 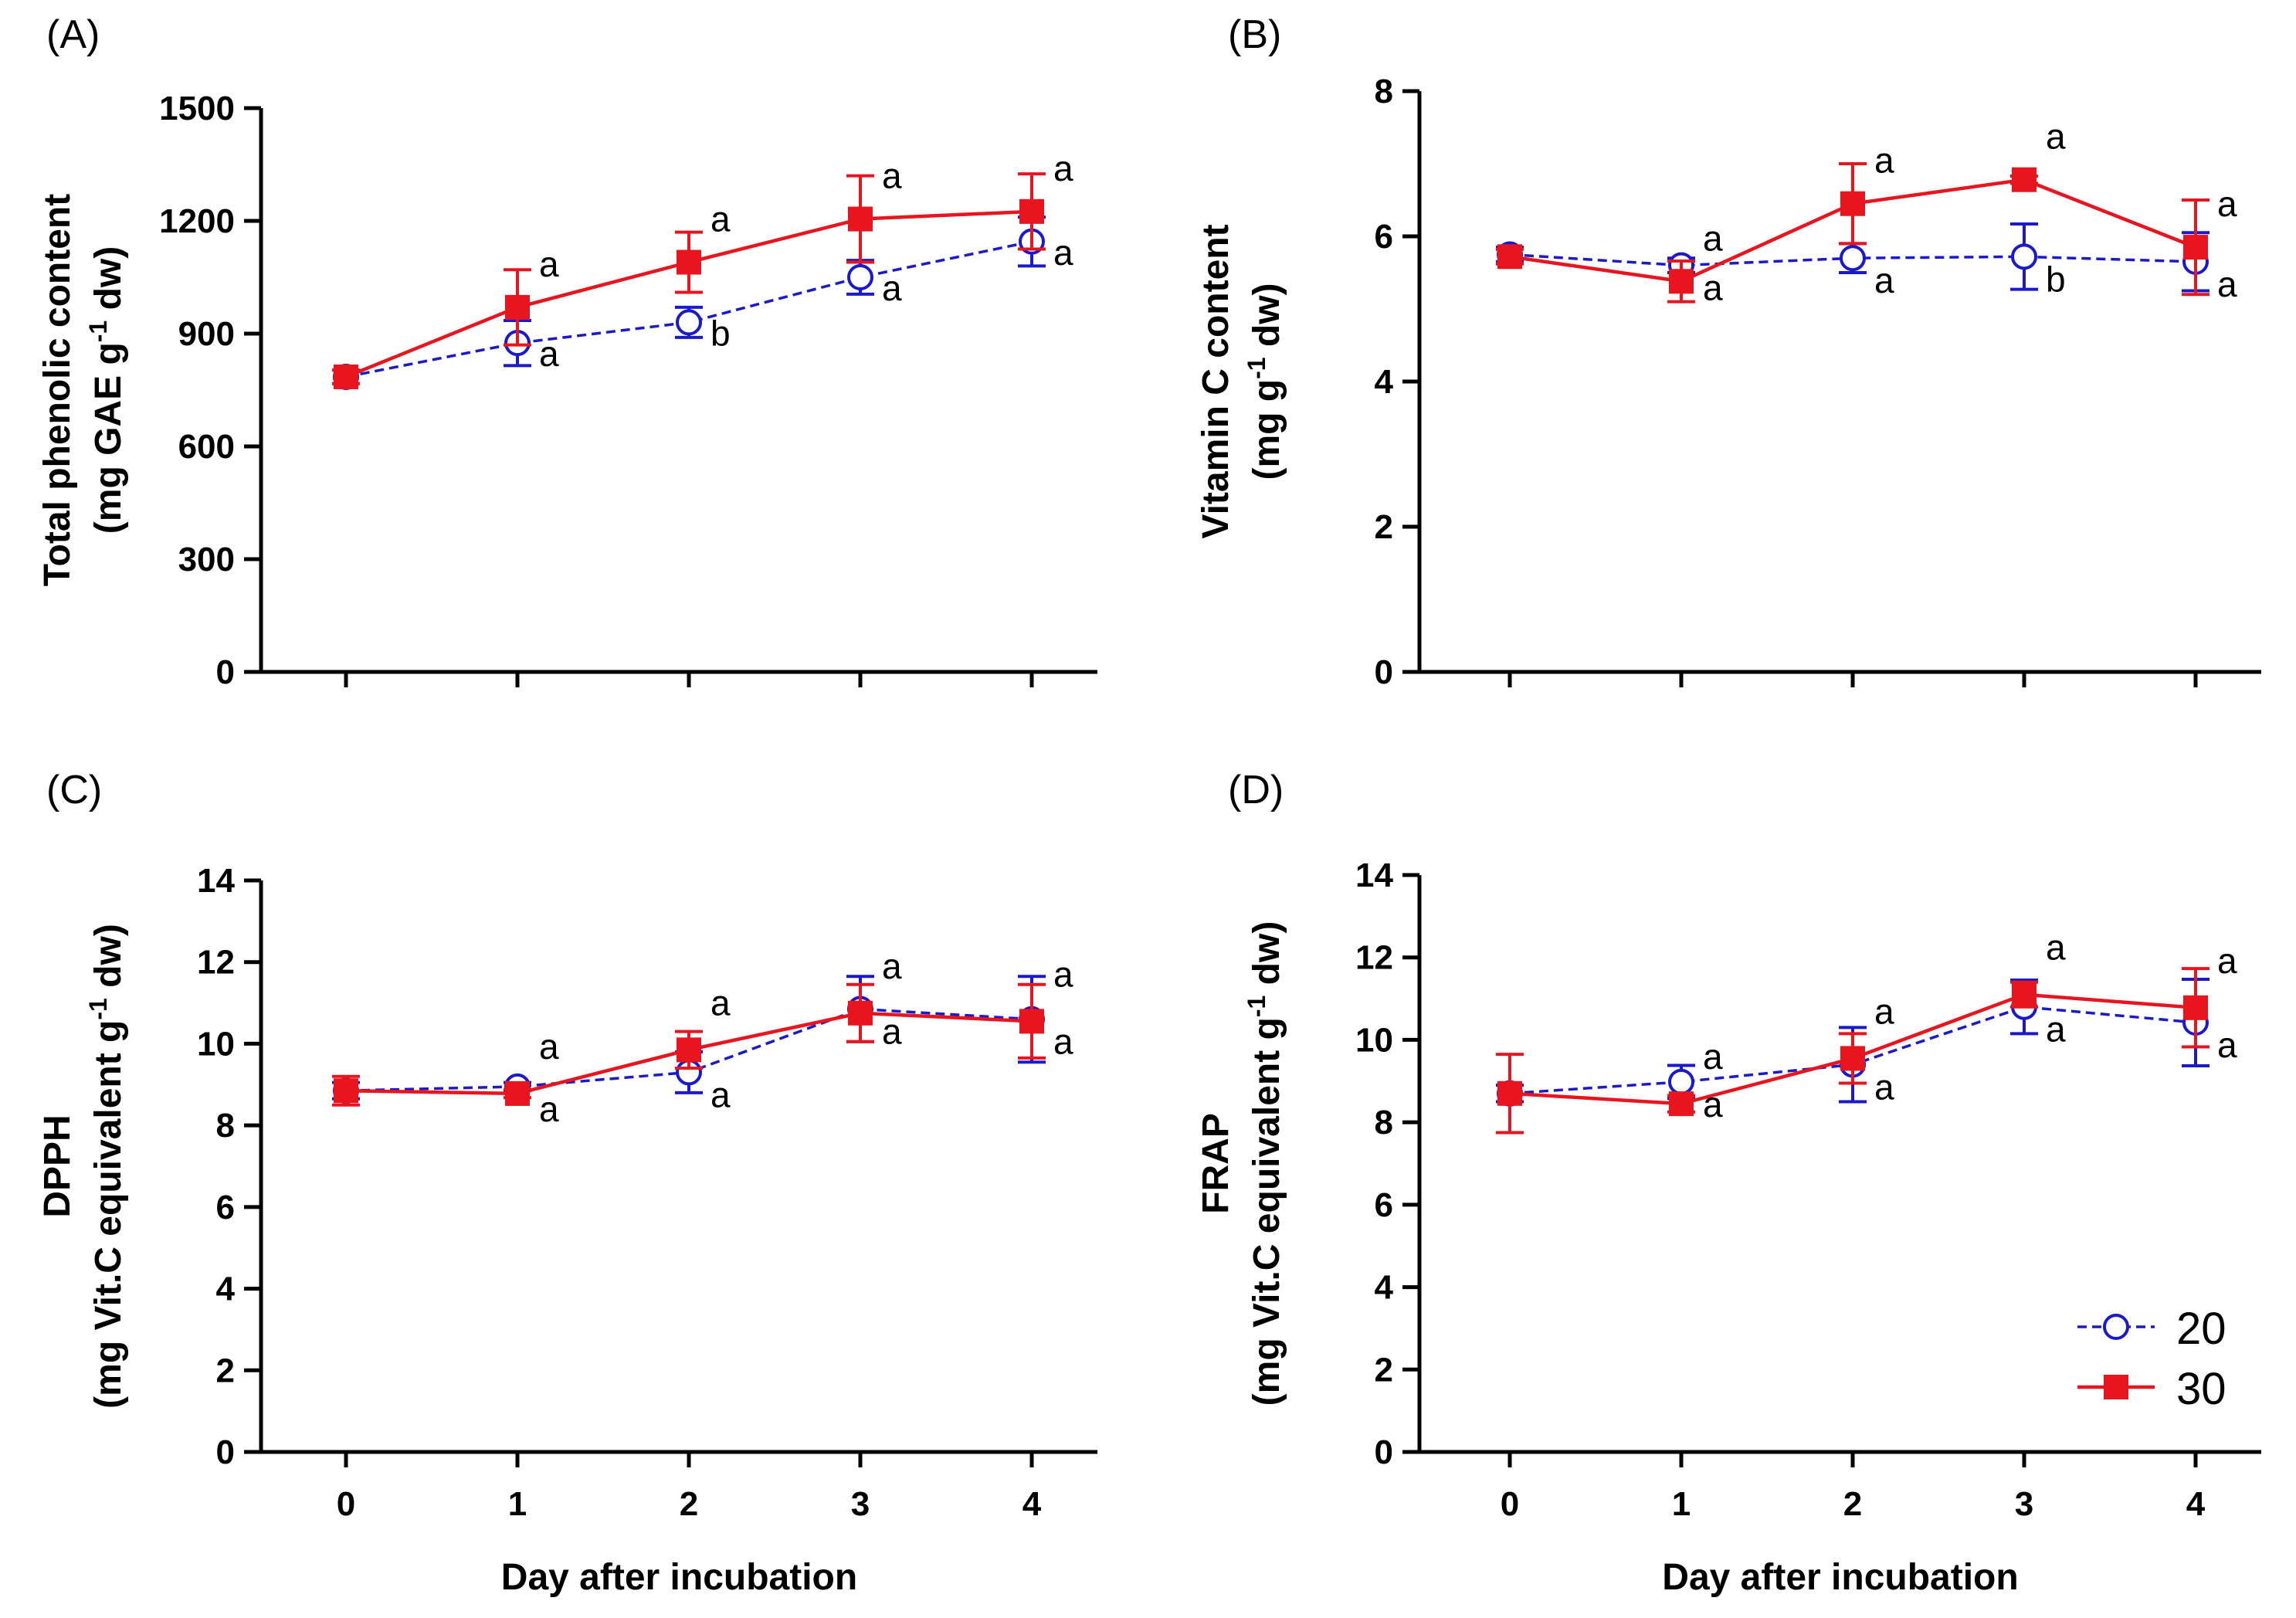 What do you see at coordinates (225, 1207) in the screenshot?
I see `y-tick-label: 6` at bounding box center [225, 1207].